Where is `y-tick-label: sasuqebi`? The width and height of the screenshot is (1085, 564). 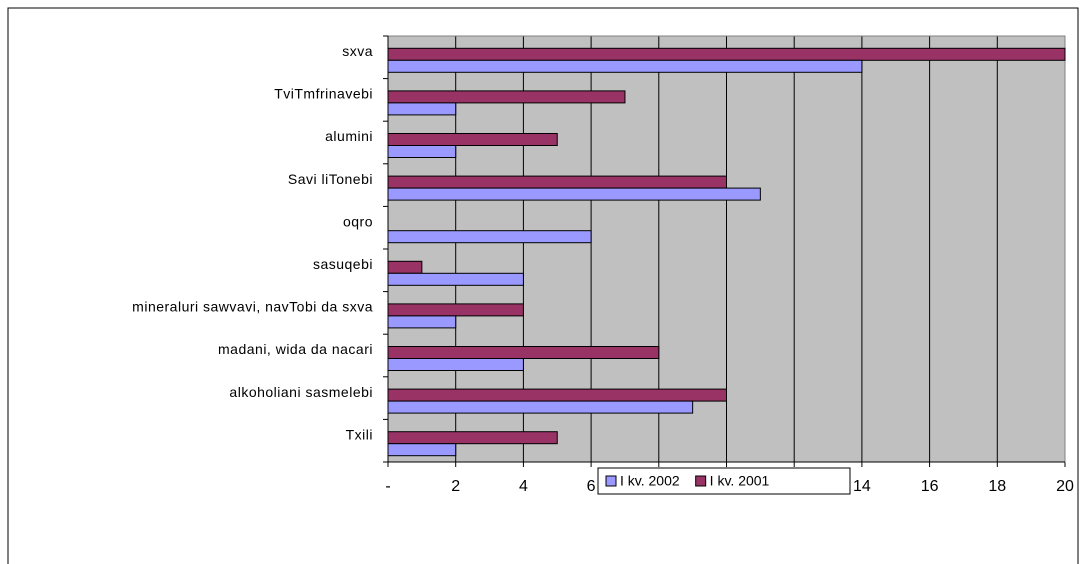 y-tick-label: sasuqebi is located at coordinates (343, 264).